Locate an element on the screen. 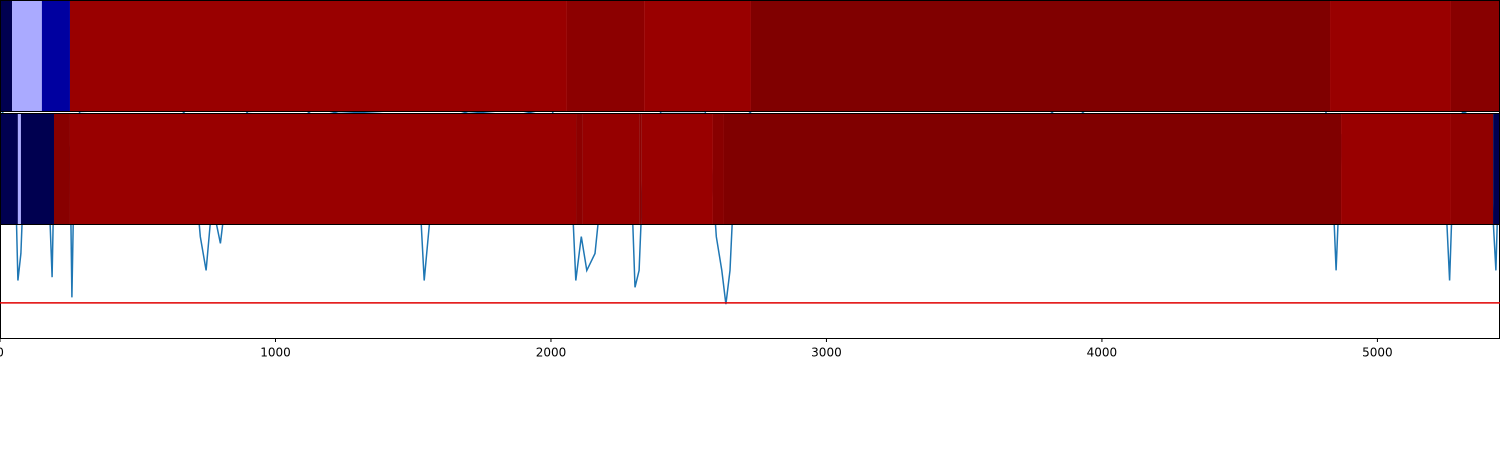  x-tick-label: 1000 is located at coordinates (275, 353).